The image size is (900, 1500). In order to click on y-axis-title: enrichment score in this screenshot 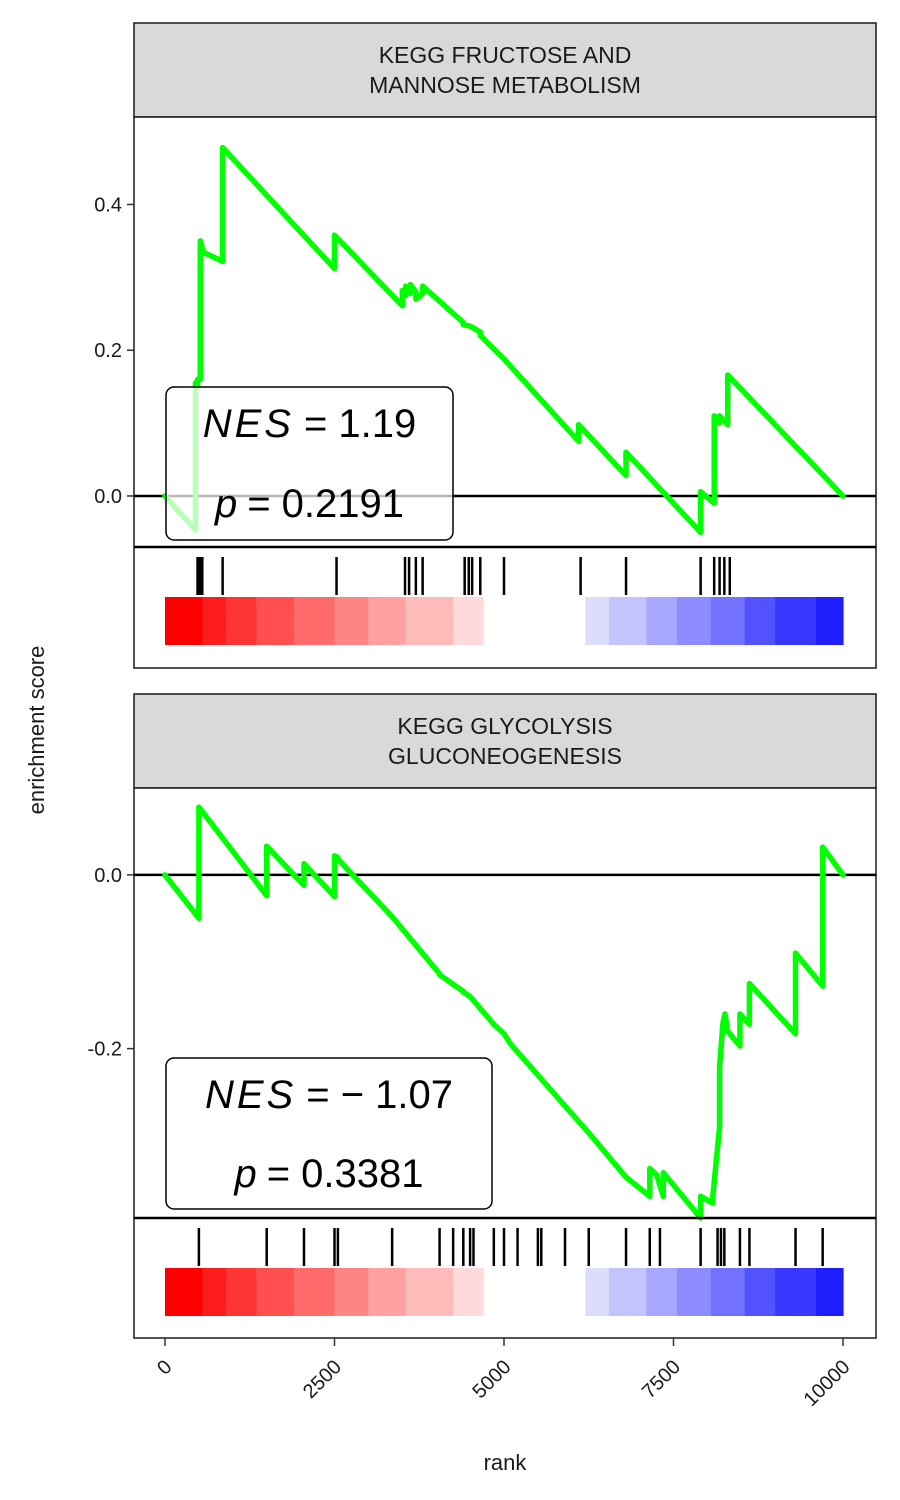, I will do `click(36, 730)`.